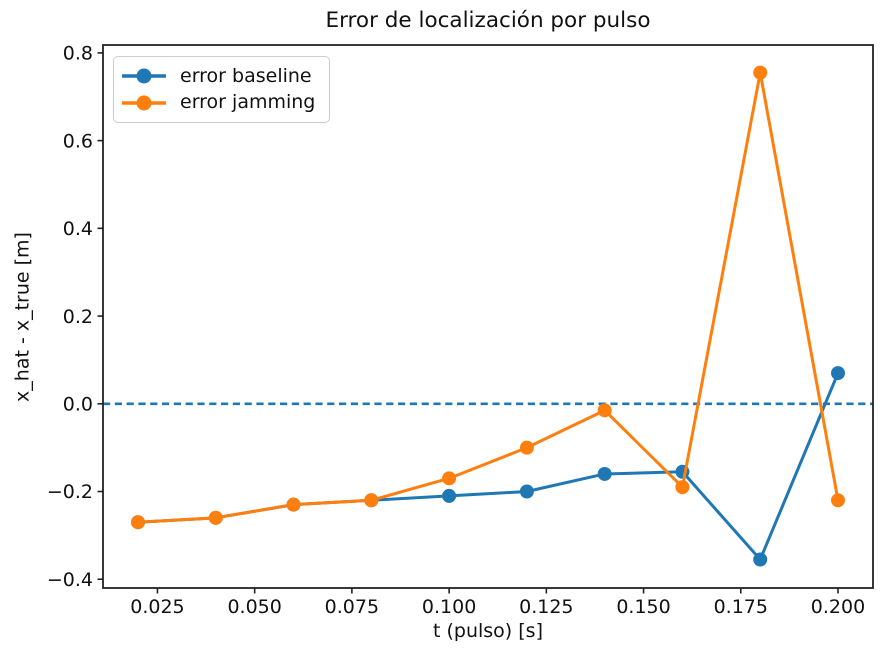 Image resolution: width=886 pixels, height=661 pixels. I want to click on legend-line-marker-jamming-icon, so click(144, 103).